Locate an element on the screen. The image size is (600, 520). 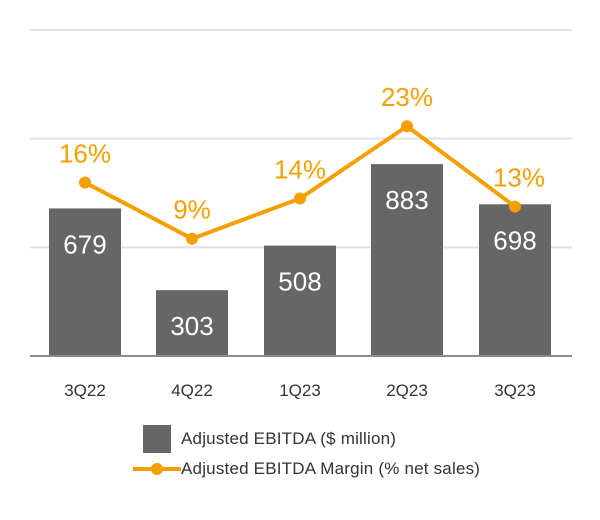
margin-label-4Q22: 9% is located at coordinates (192, 210).